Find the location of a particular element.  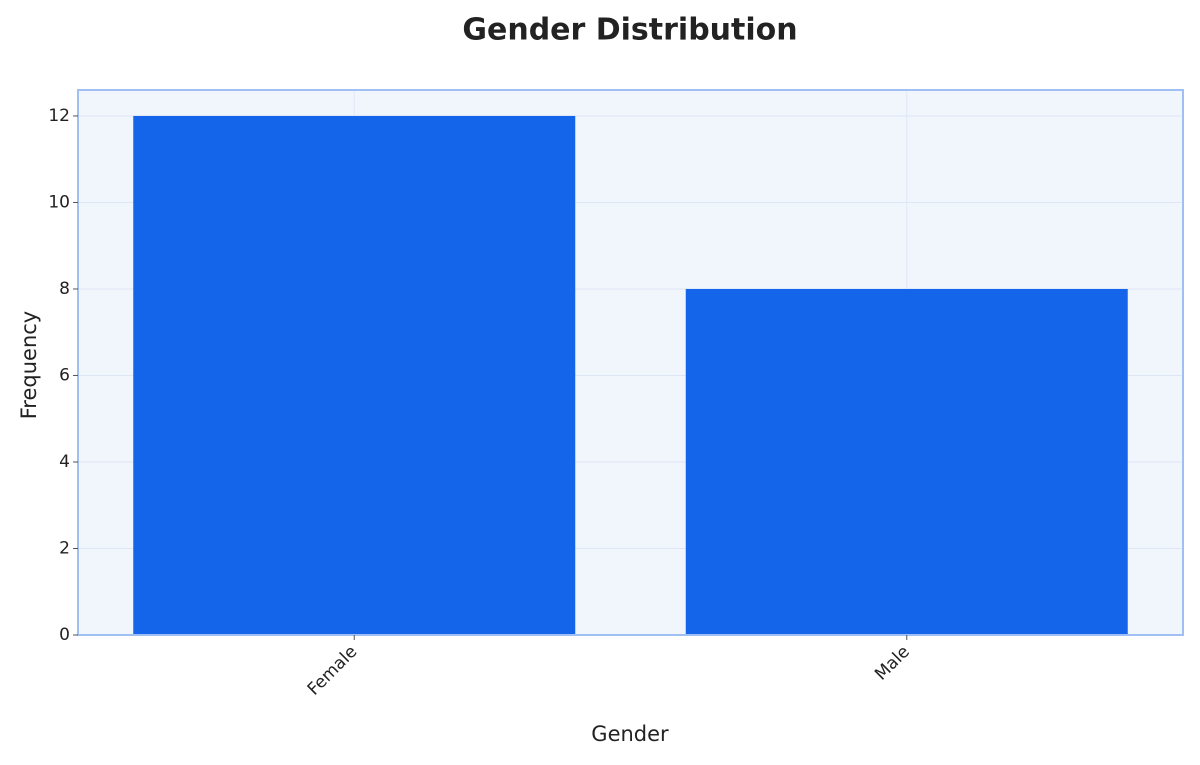

y-tick-label: 0 is located at coordinates (64, 635).